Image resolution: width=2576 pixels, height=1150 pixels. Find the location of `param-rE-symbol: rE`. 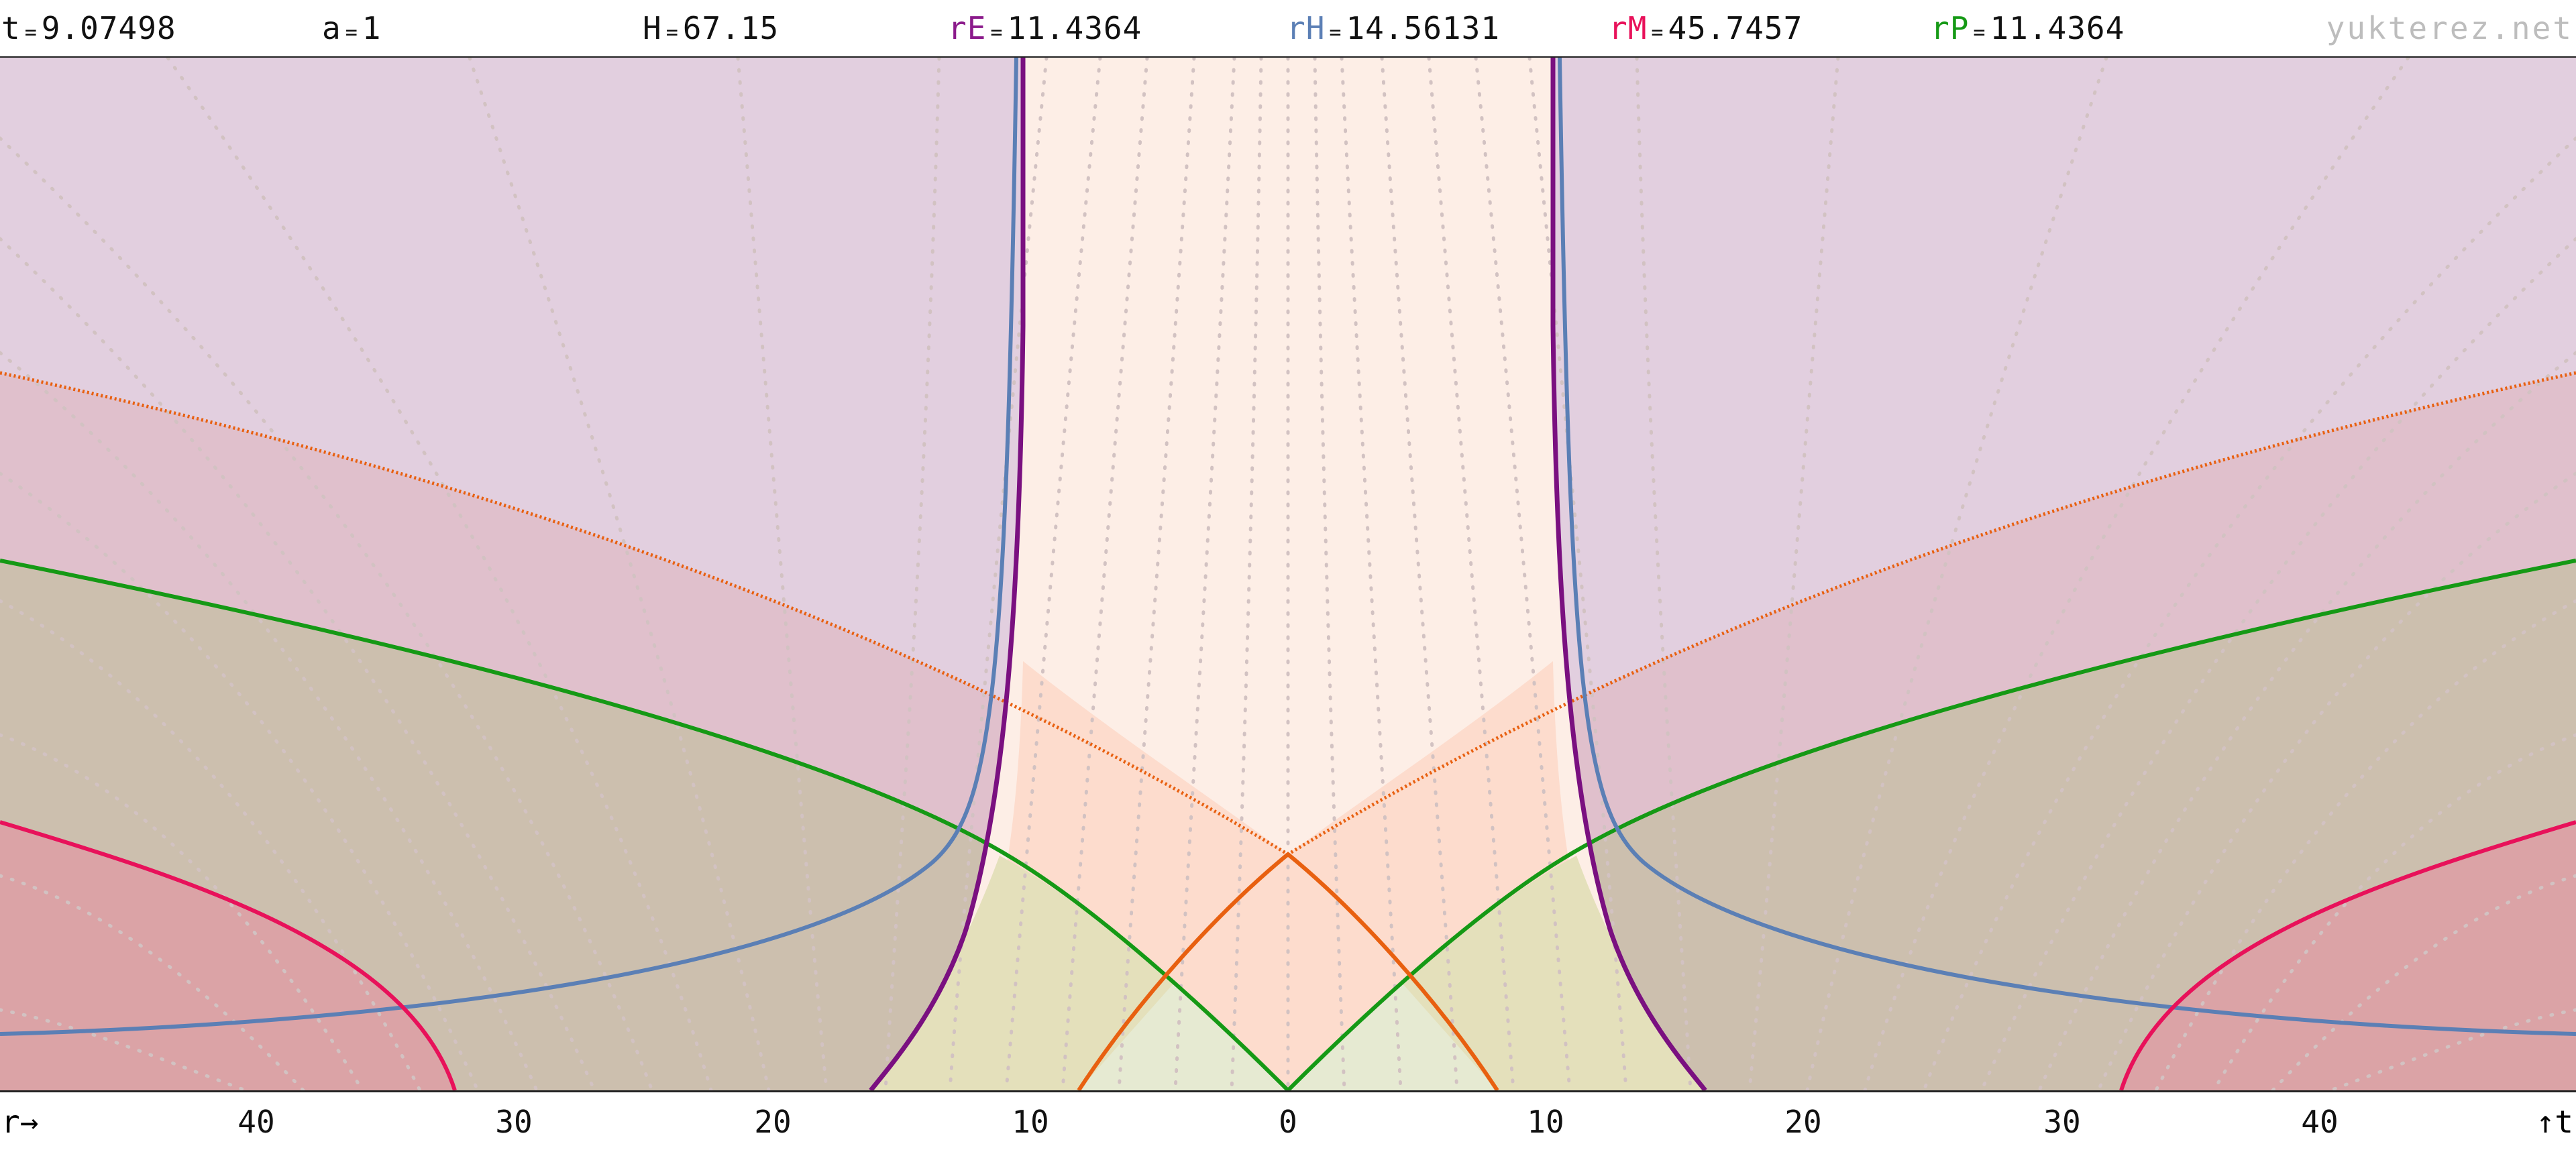

param-rE-symbol: rE is located at coordinates (967, 28).